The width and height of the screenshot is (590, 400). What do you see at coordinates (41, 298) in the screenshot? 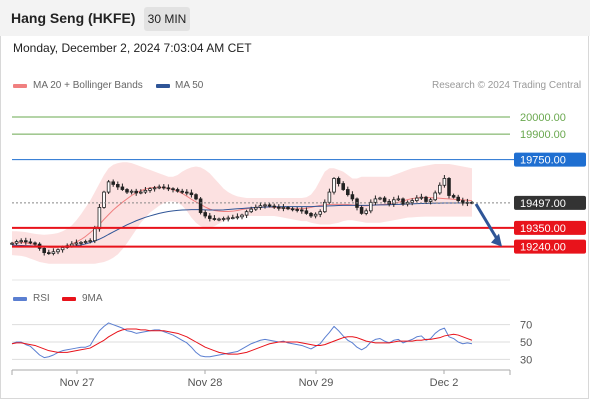
I see `legend-label-rsi: RSI` at bounding box center [41, 298].